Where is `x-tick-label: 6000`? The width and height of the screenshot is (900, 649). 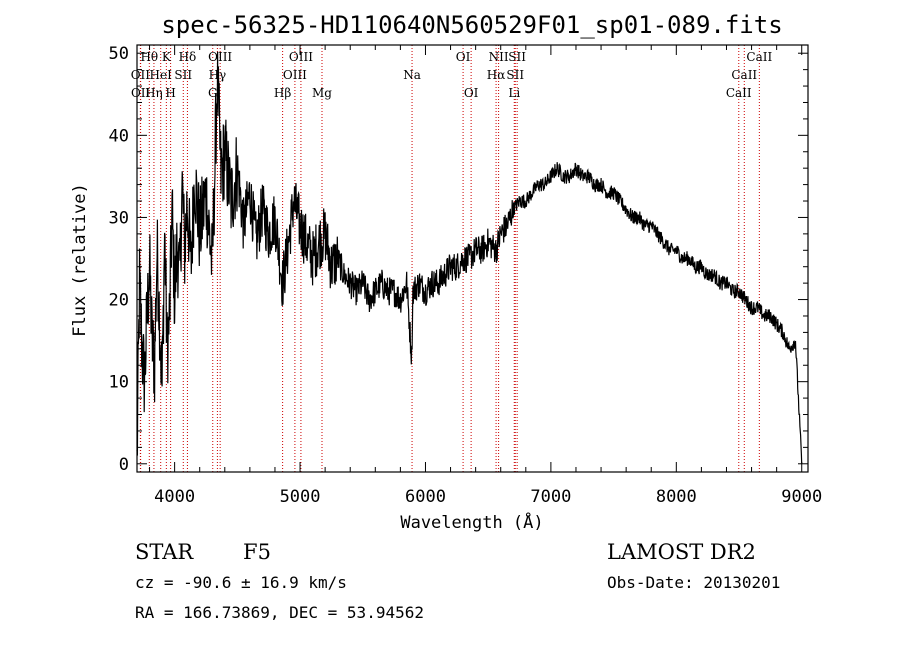 x-tick-label: 6000 is located at coordinates (425, 497).